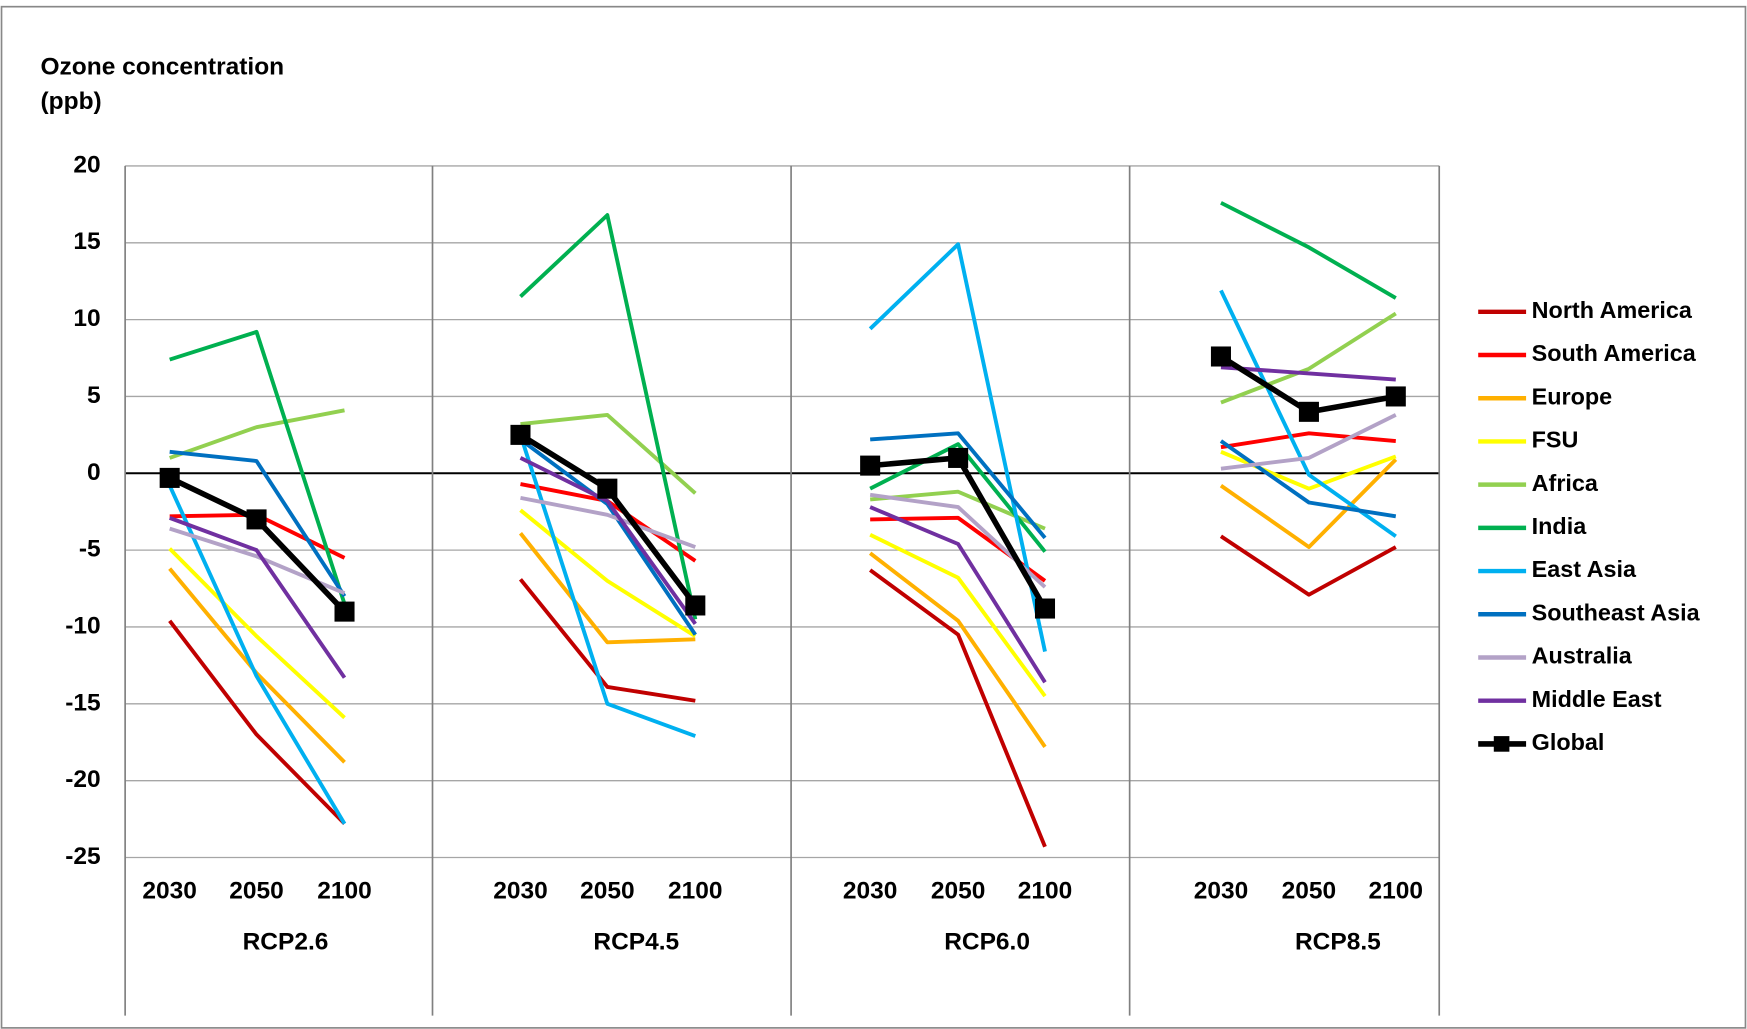 This screenshot has height=1029, width=1747. I want to click on legend-label: India, so click(1560, 526).